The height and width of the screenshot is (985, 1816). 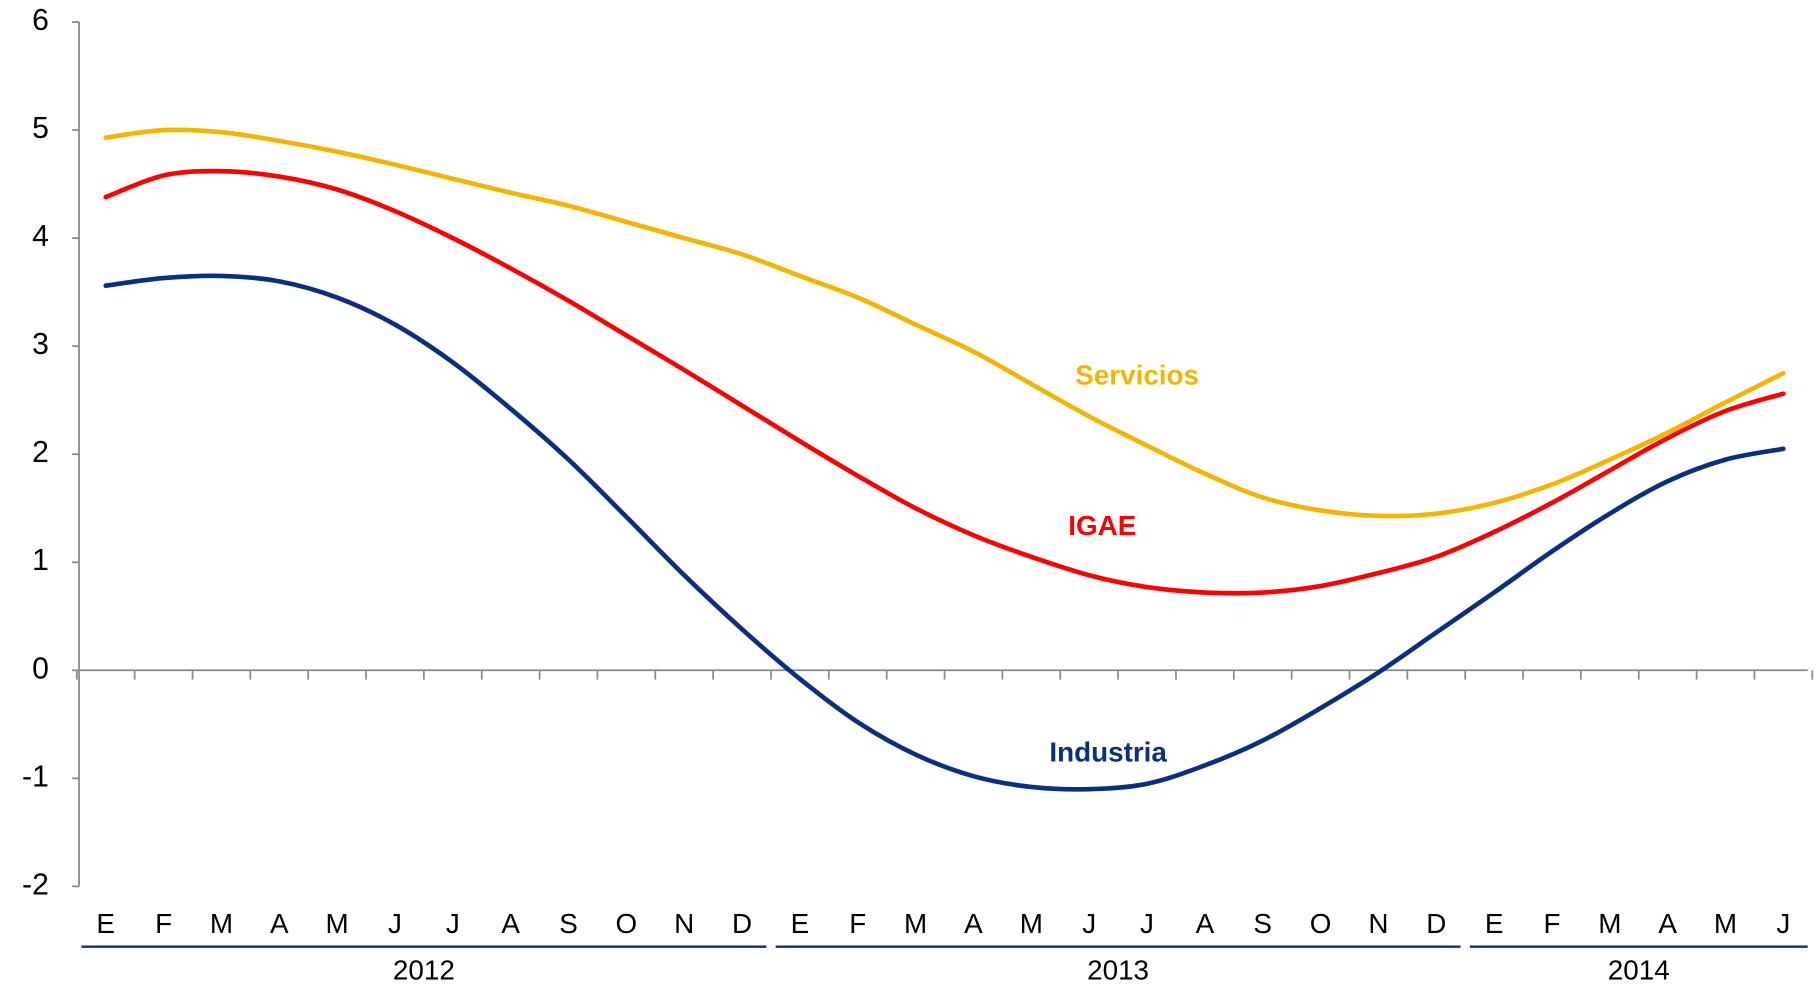 I want to click on y-tick-label: -2, so click(x=35, y=884).